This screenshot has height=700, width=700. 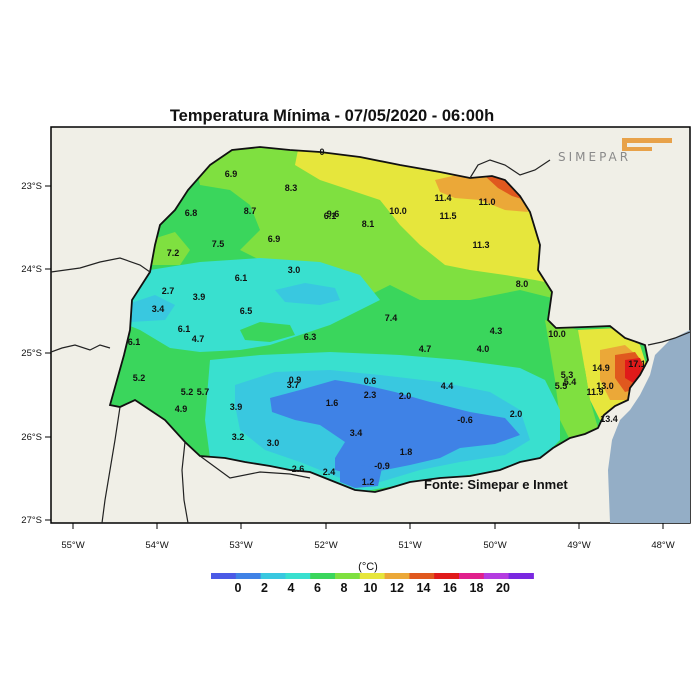 I want to click on station-value: 3.2, so click(x=238, y=437).